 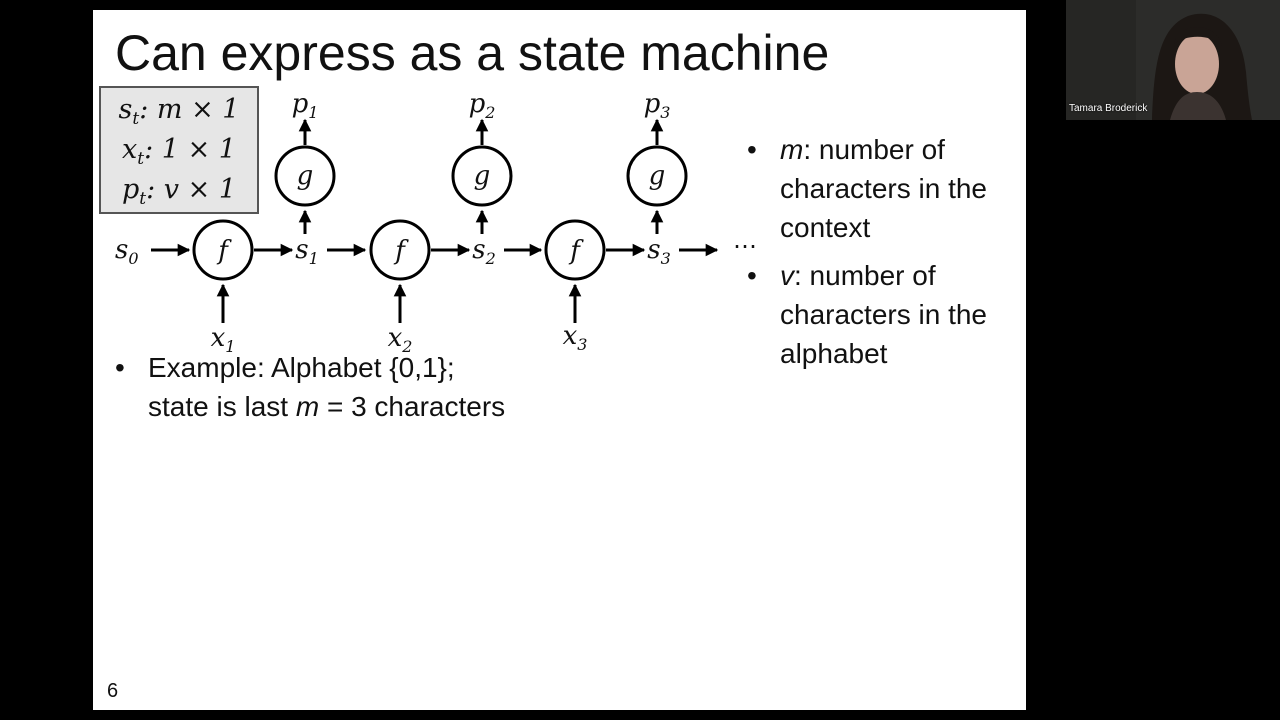 I want to click on example-var: m, so click(x=307, y=406).